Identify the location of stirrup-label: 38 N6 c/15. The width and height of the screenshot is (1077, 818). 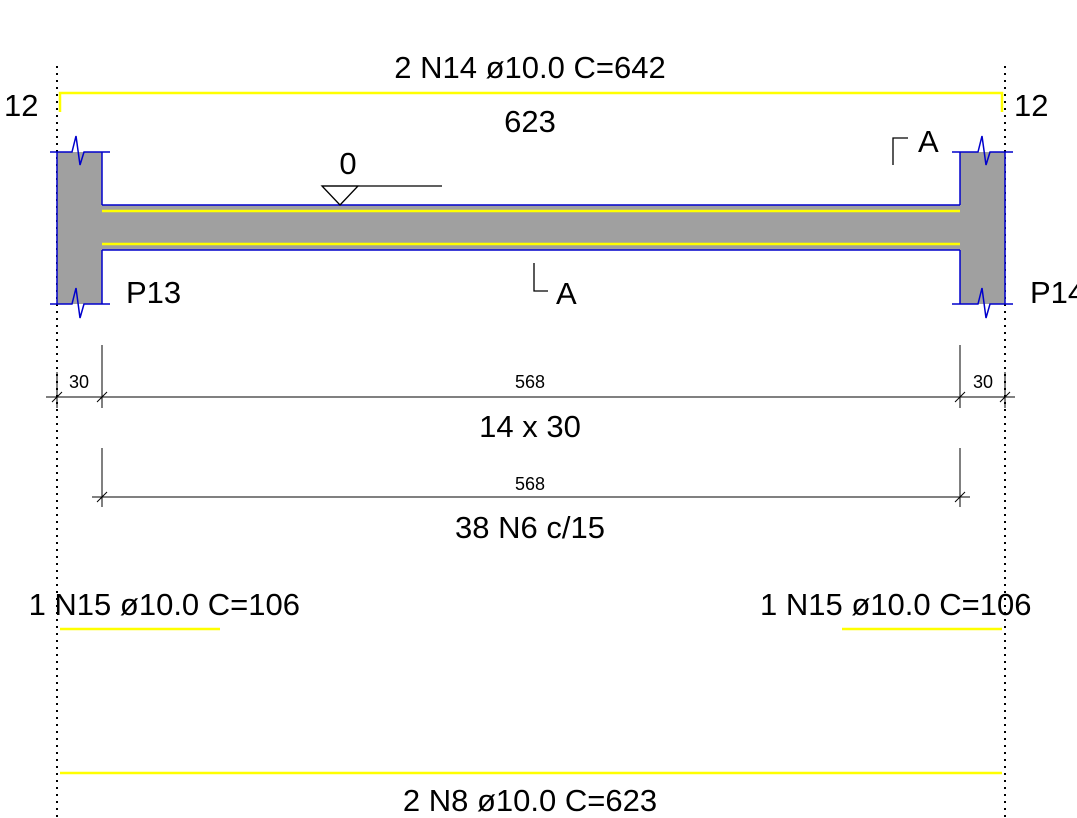
(530, 527).